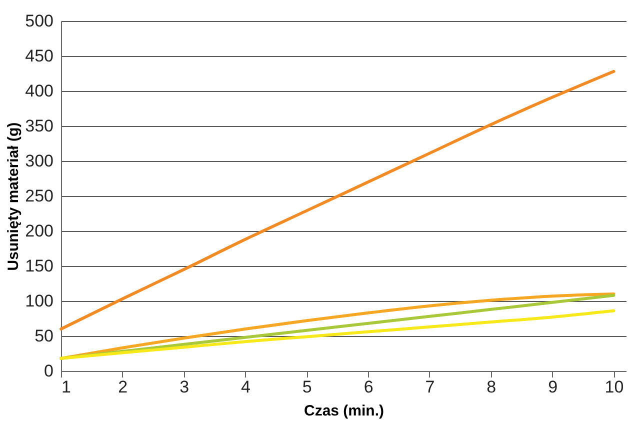  I want to click on x-tick-label: 1, so click(66, 387).